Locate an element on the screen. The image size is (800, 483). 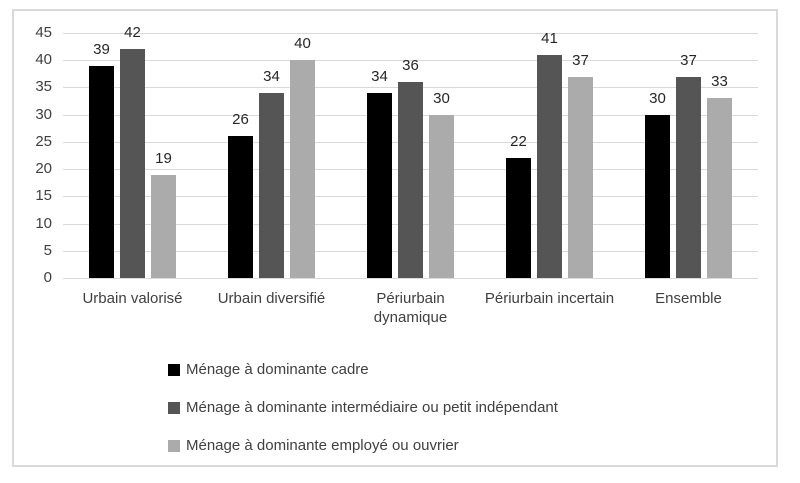
value-label: 39 is located at coordinates (101, 49).